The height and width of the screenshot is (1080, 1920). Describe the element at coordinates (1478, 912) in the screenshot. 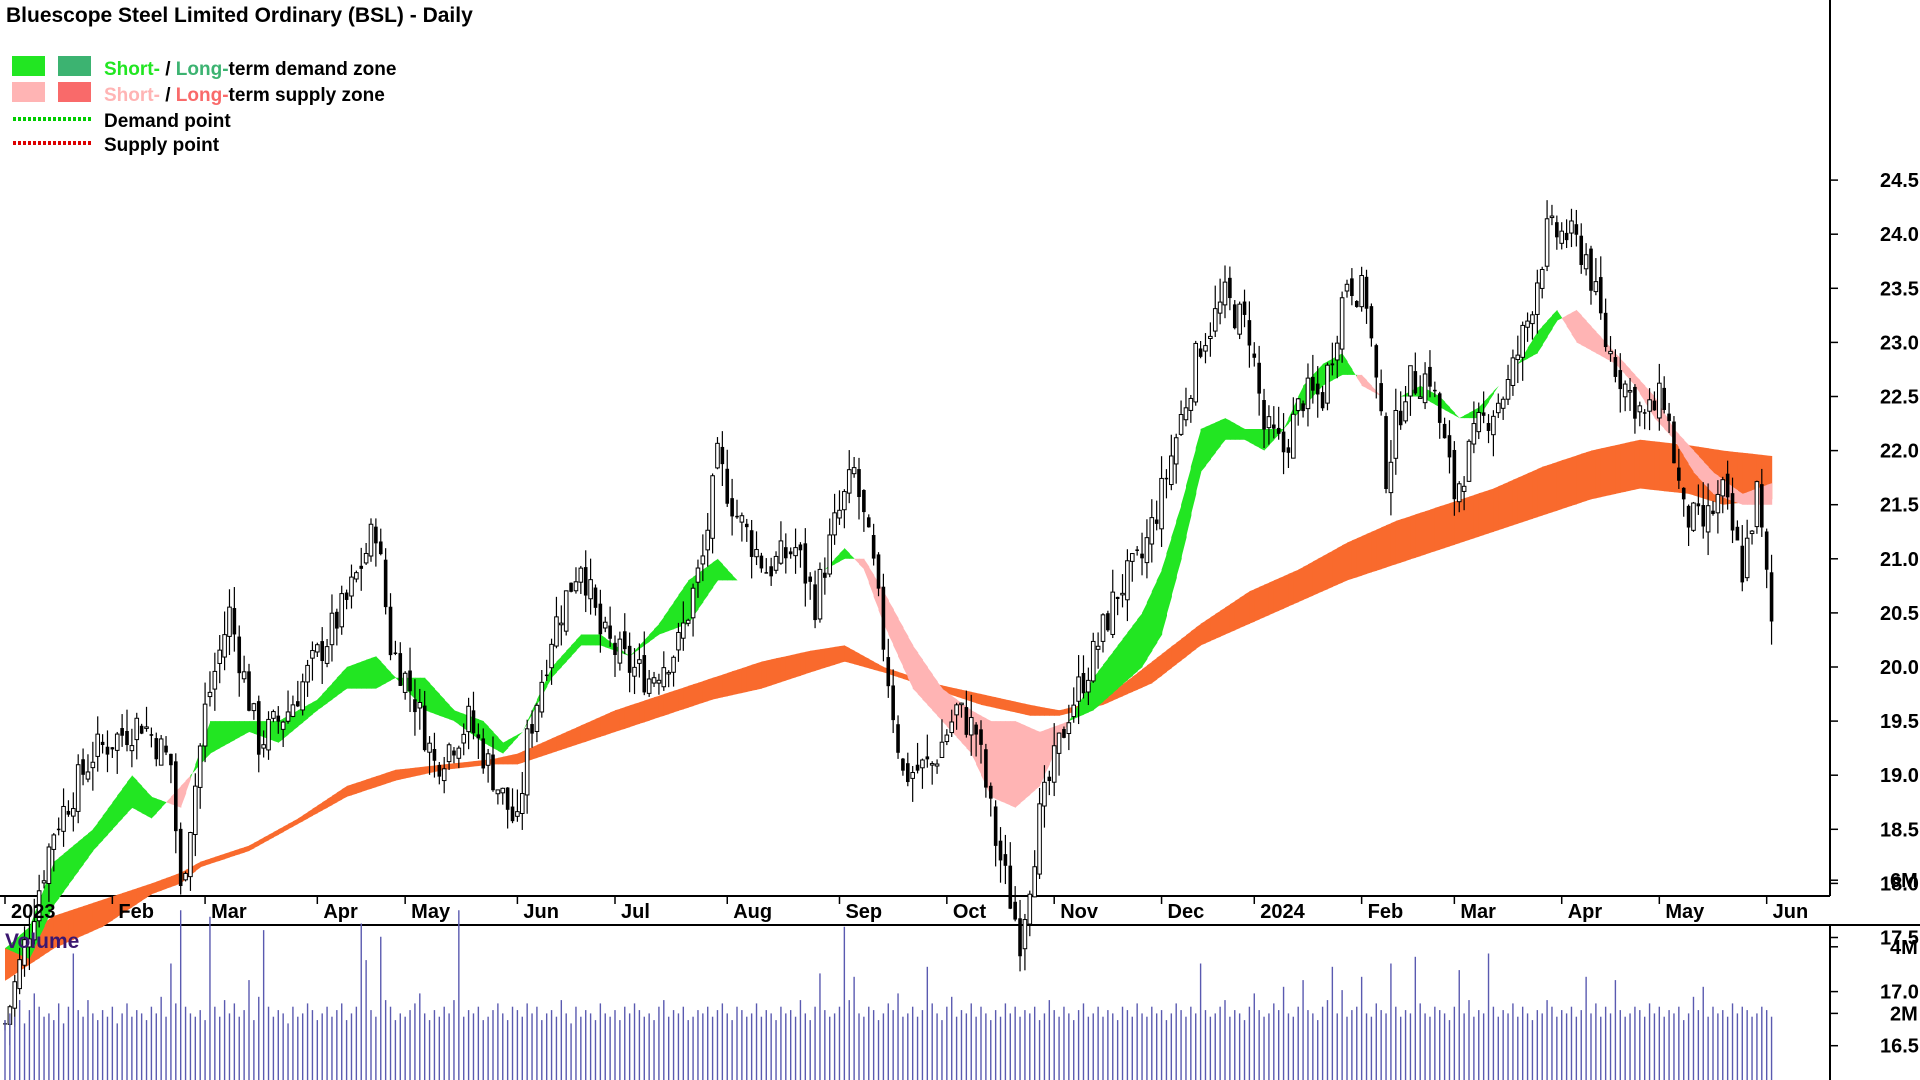

I see `x-tick-label: Mar` at that location.